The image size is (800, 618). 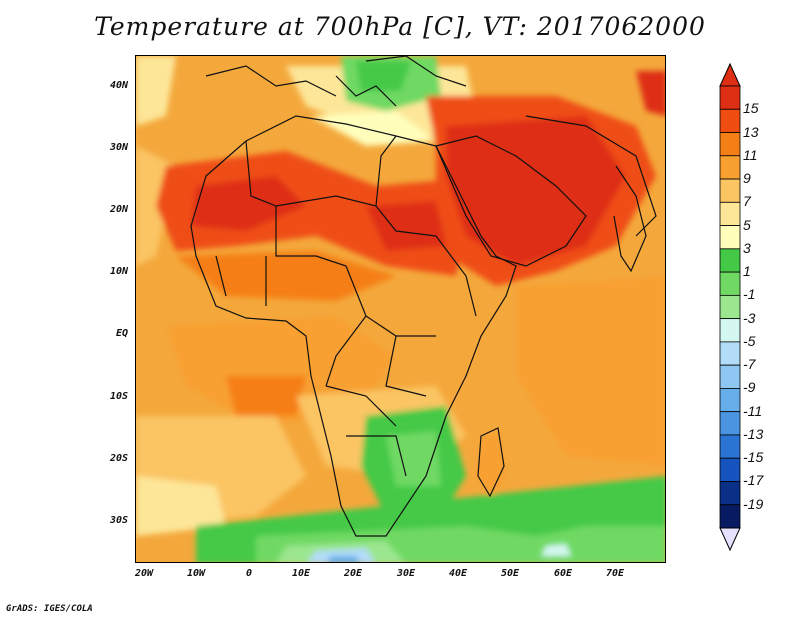 I want to click on lon-label-10w: 10W, so click(x=196, y=573).